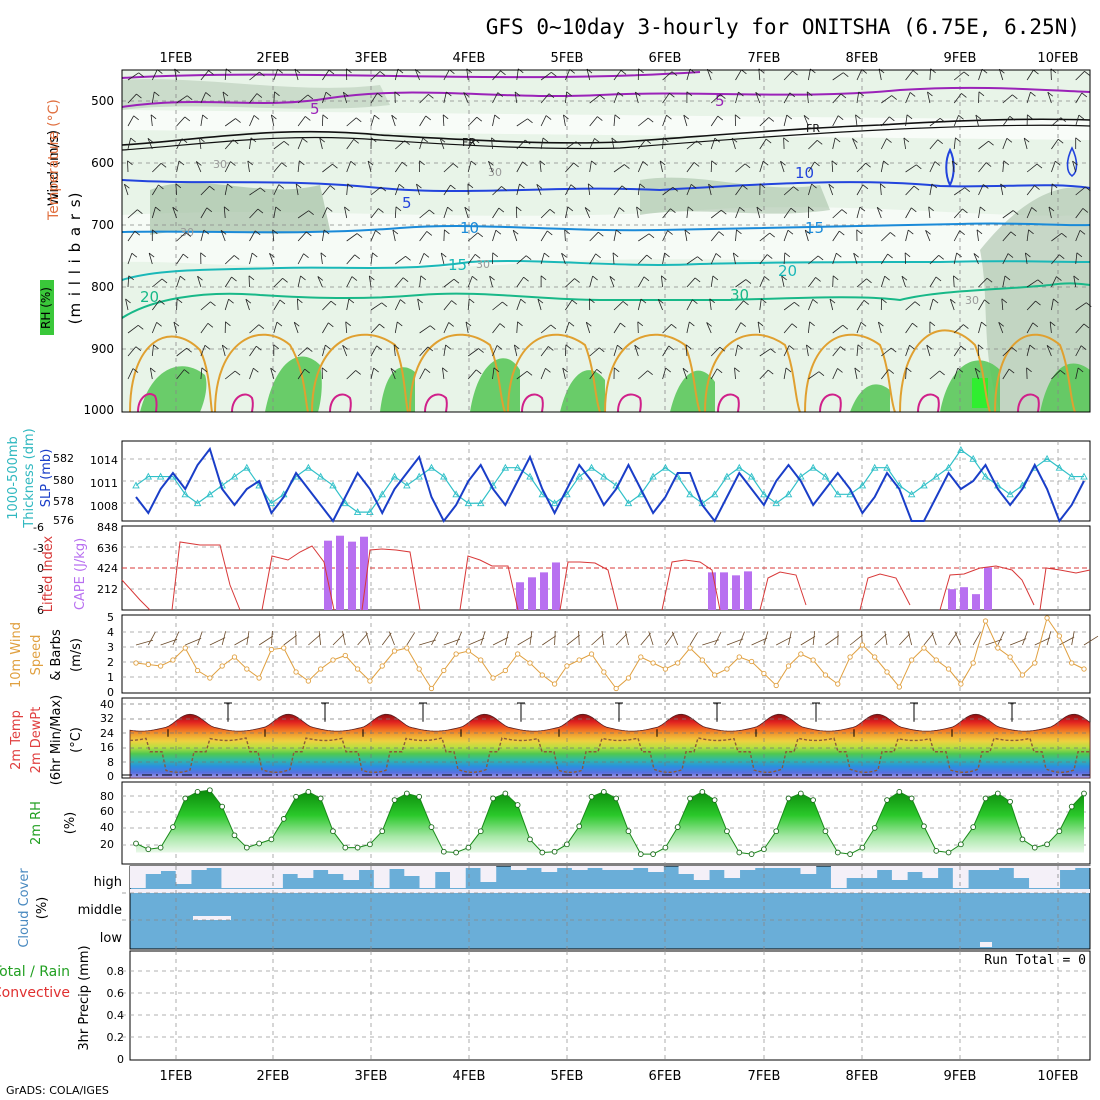  What do you see at coordinates (57, 1090) in the screenshot?
I see `footer-credit: GrADS: COLA/IGES` at bounding box center [57, 1090].